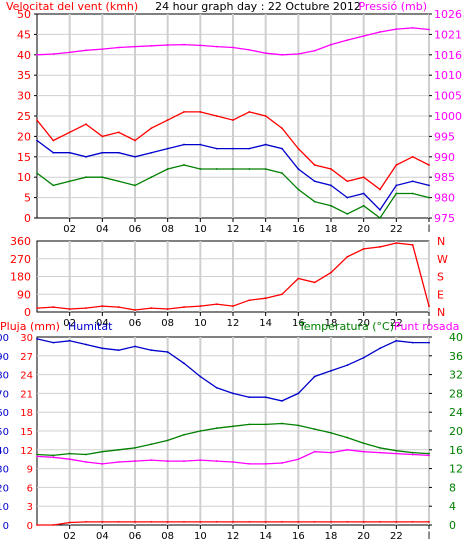  I want to click on rain-tick-label: 6, so click(30, 488).